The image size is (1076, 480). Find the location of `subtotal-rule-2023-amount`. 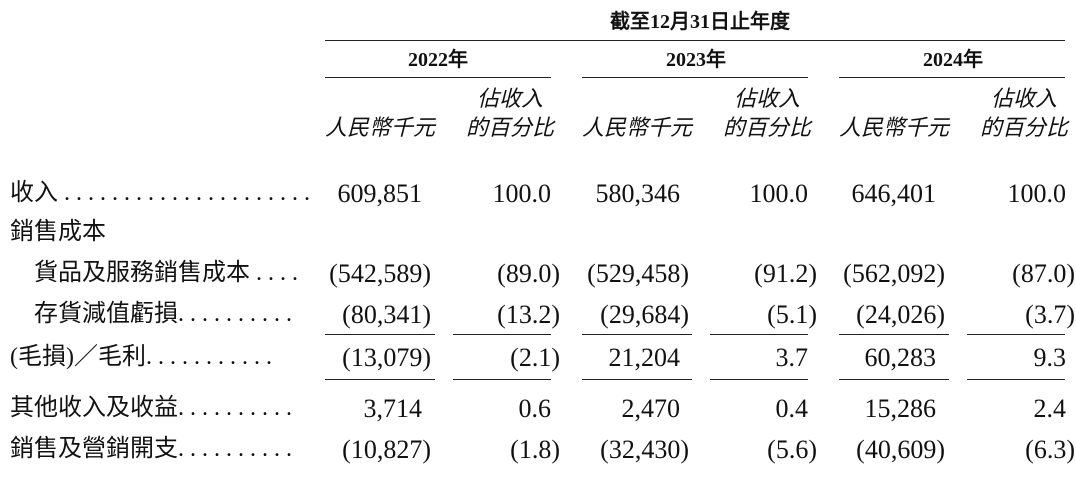

subtotal-rule-2023-amount is located at coordinates (637, 334).